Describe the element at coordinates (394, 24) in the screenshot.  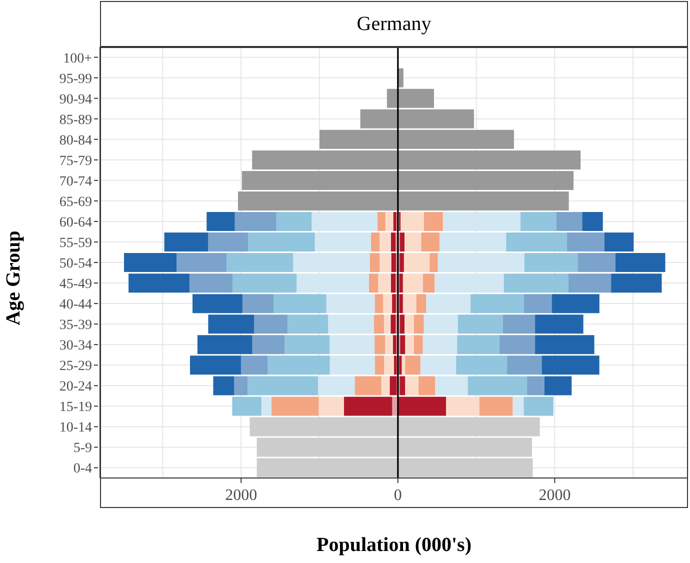
I see `chart-title: Germany` at that location.